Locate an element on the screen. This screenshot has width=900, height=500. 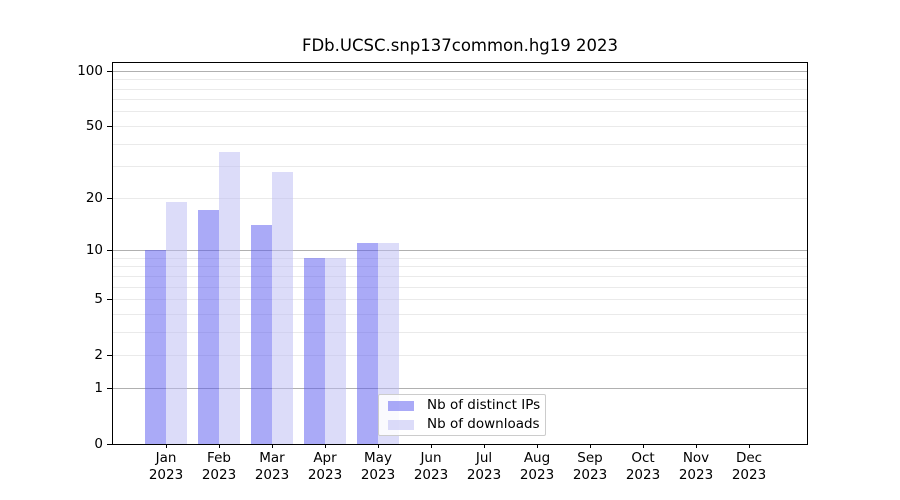
x-tick-label-oct: Oct 2023 is located at coordinates (643, 466).